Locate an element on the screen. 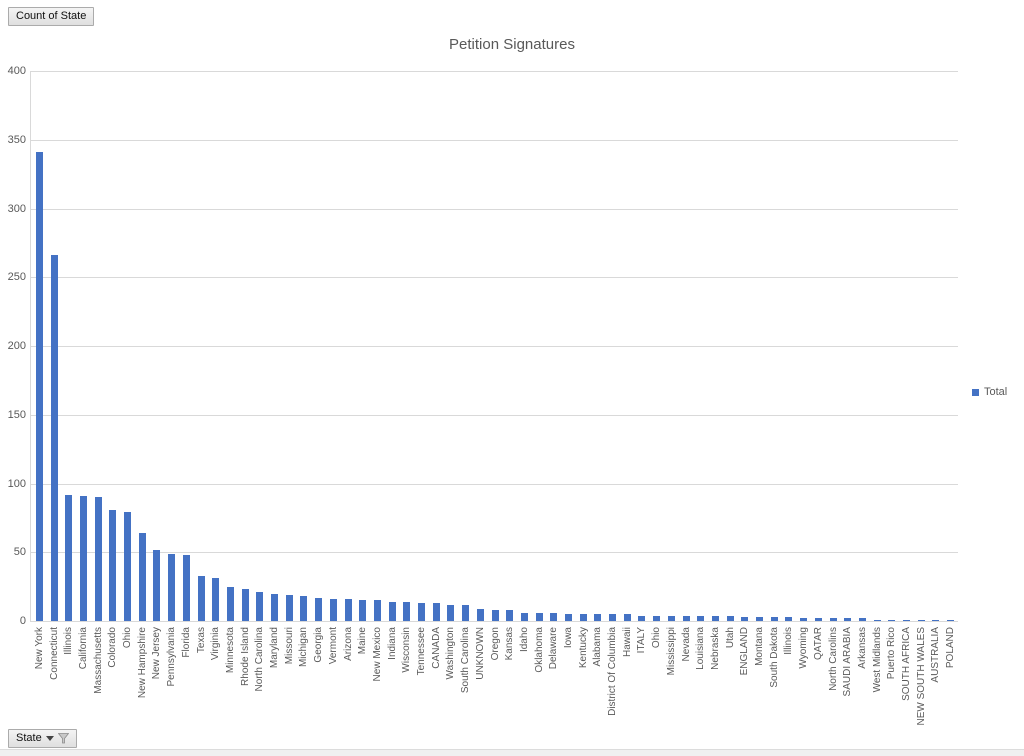 This screenshot has width=1024, height=756. x-tick-label: Wisconsin is located at coordinates (407, 650).